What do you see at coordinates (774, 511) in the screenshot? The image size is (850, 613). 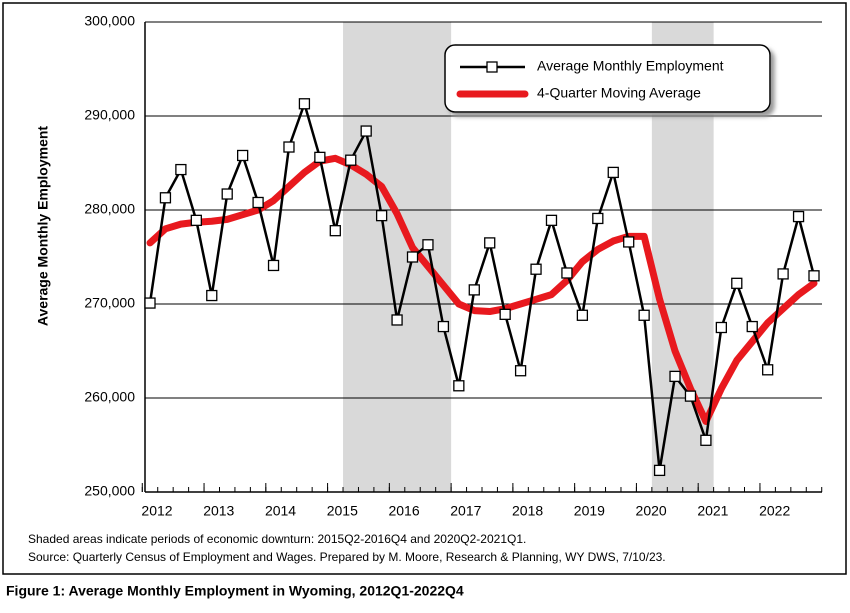 I see `x-tick-label: 2022` at bounding box center [774, 511].